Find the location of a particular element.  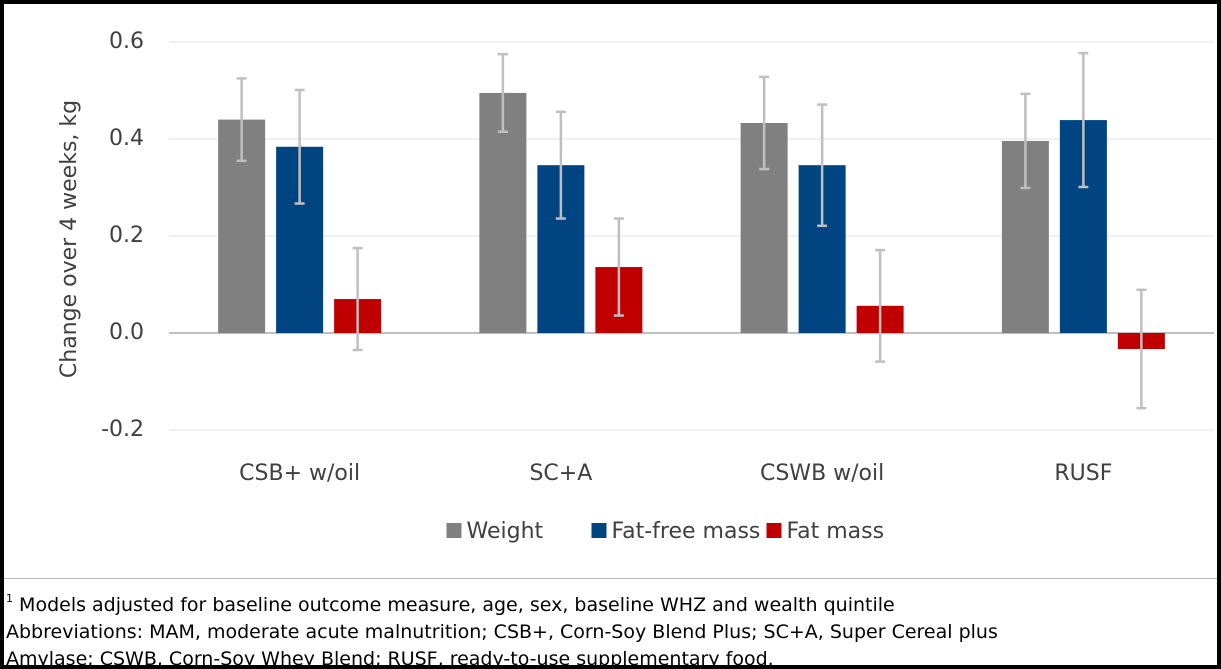

y-tick-label: 0.4 is located at coordinates (126, 138).